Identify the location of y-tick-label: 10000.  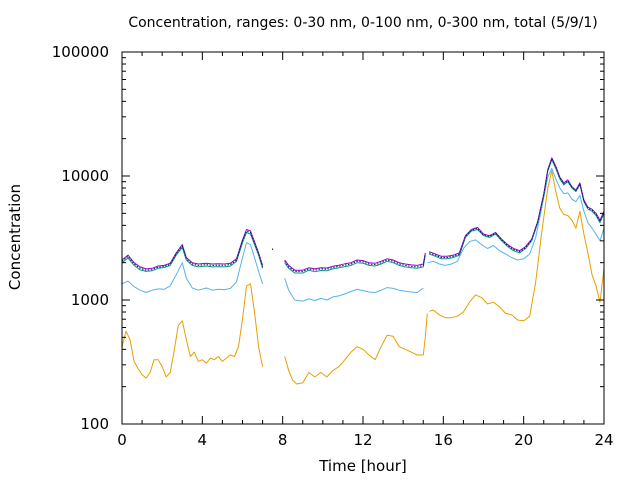
(85, 176).